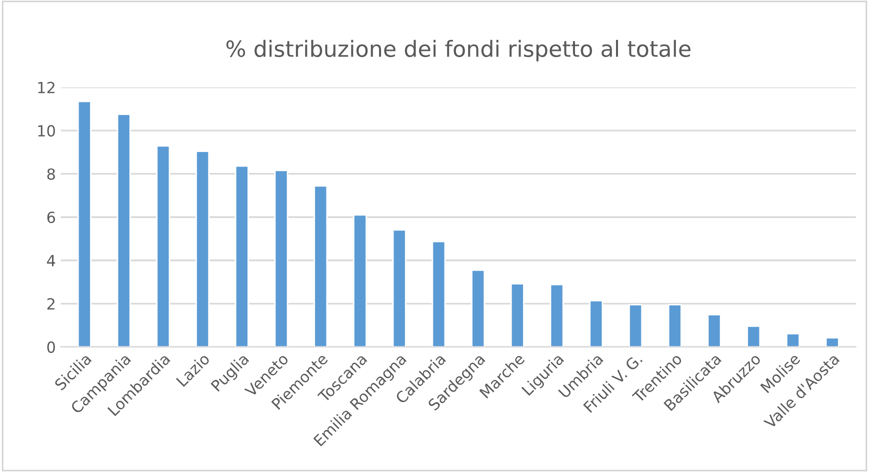 This screenshot has height=472, width=869. Describe the element at coordinates (51, 260) in the screenshot. I see `y-tick-label: 4` at that location.